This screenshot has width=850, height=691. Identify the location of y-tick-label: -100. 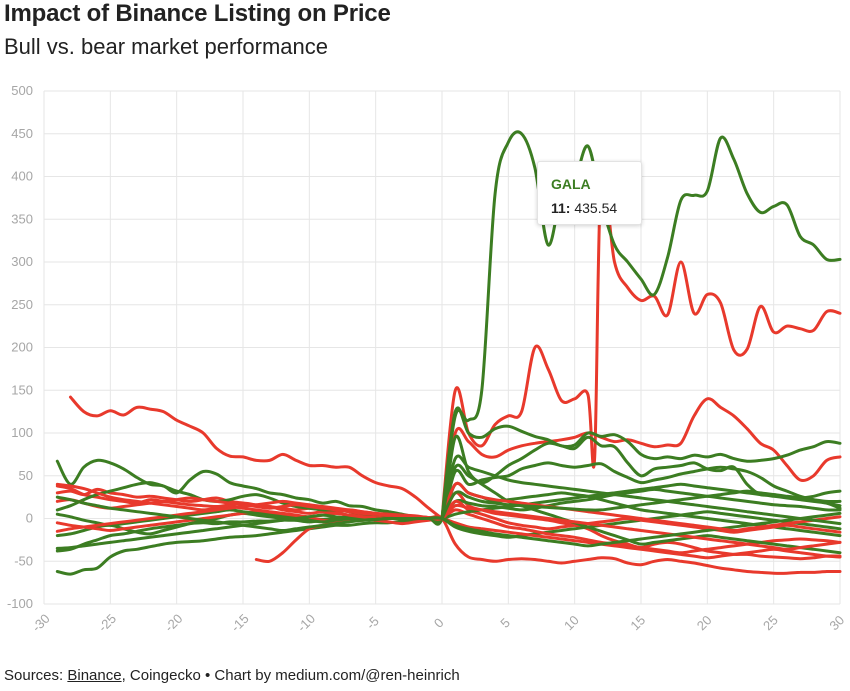
(20, 603).